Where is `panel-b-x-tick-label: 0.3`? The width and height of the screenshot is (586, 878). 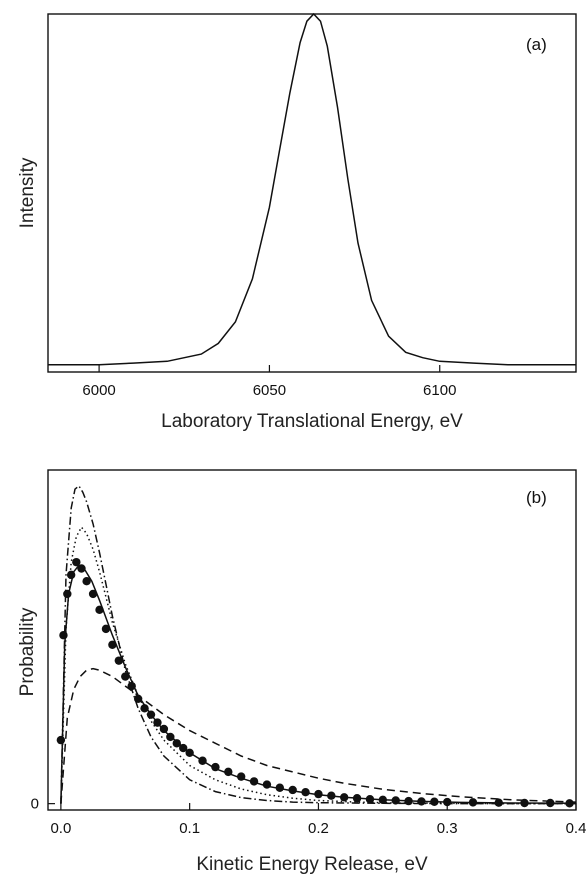
panel-b-x-tick-label: 0.3 is located at coordinates (447, 828).